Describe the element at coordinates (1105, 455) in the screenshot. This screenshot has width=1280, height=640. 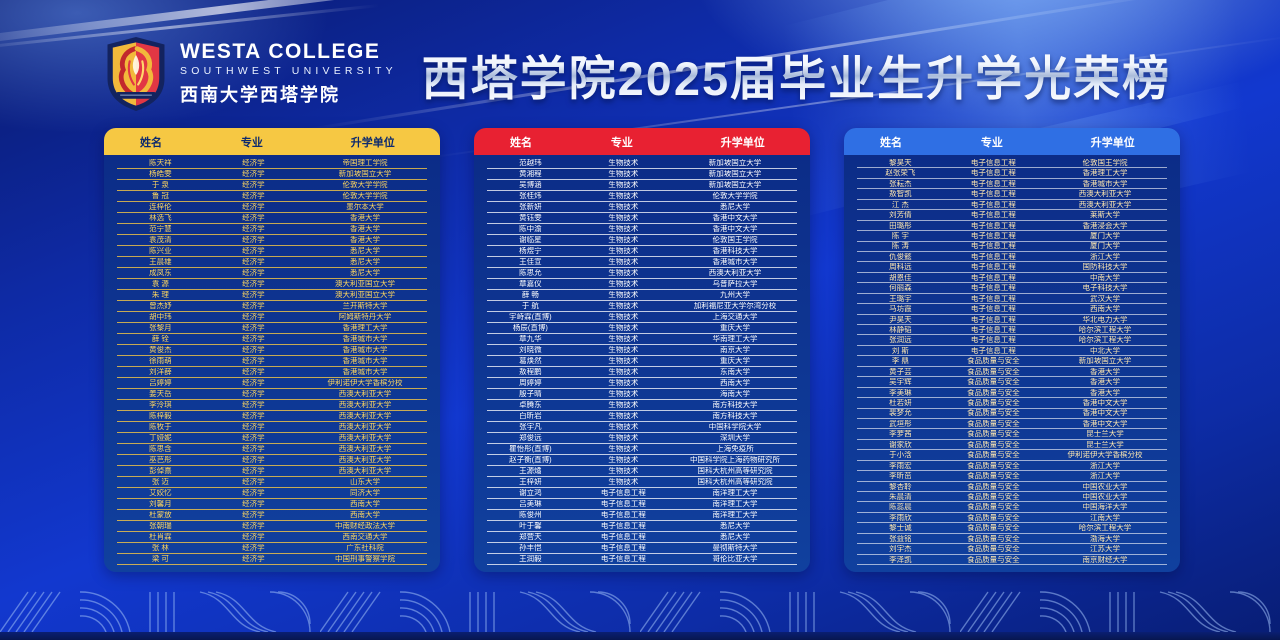
I see `destination-university: 伊利诺伊大学香槟分校` at that location.